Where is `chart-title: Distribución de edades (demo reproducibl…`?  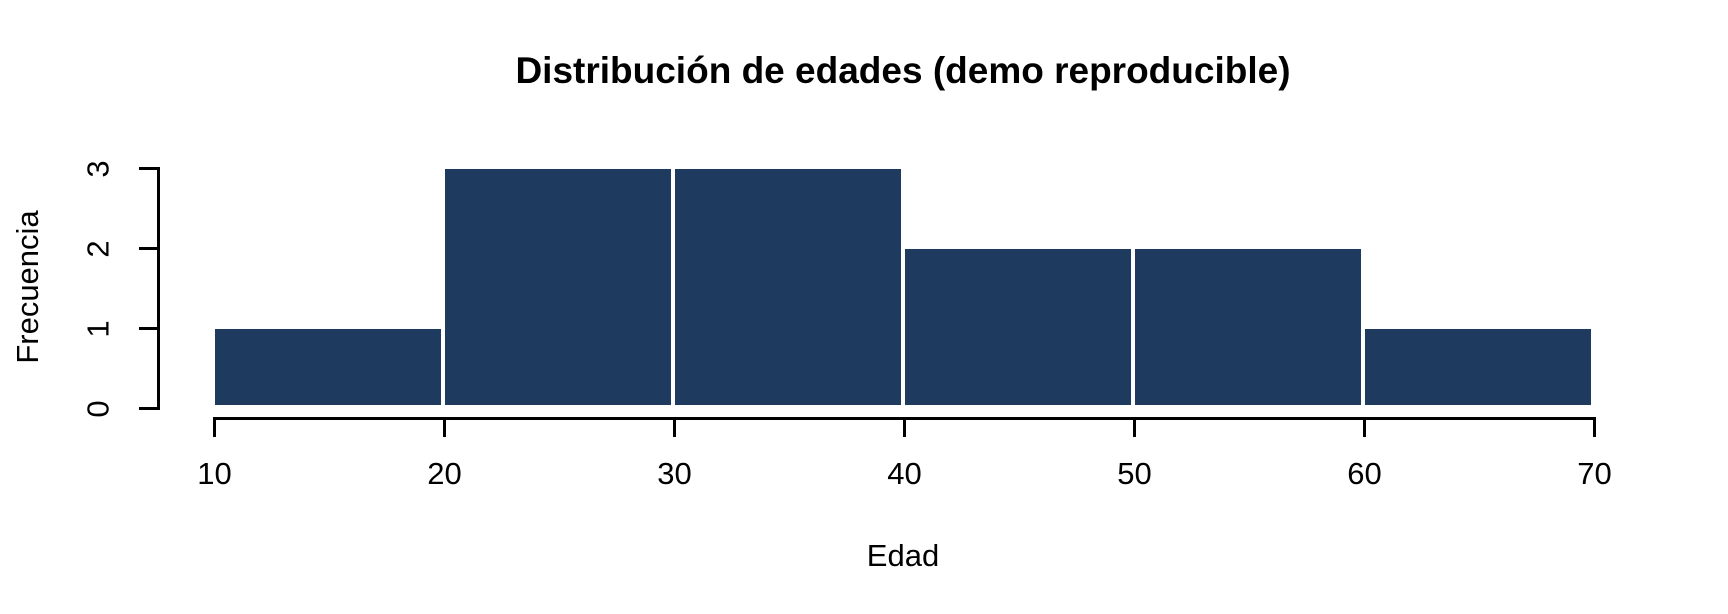
chart-title: Distribución de edades (demo reproducibl… is located at coordinates (903, 70).